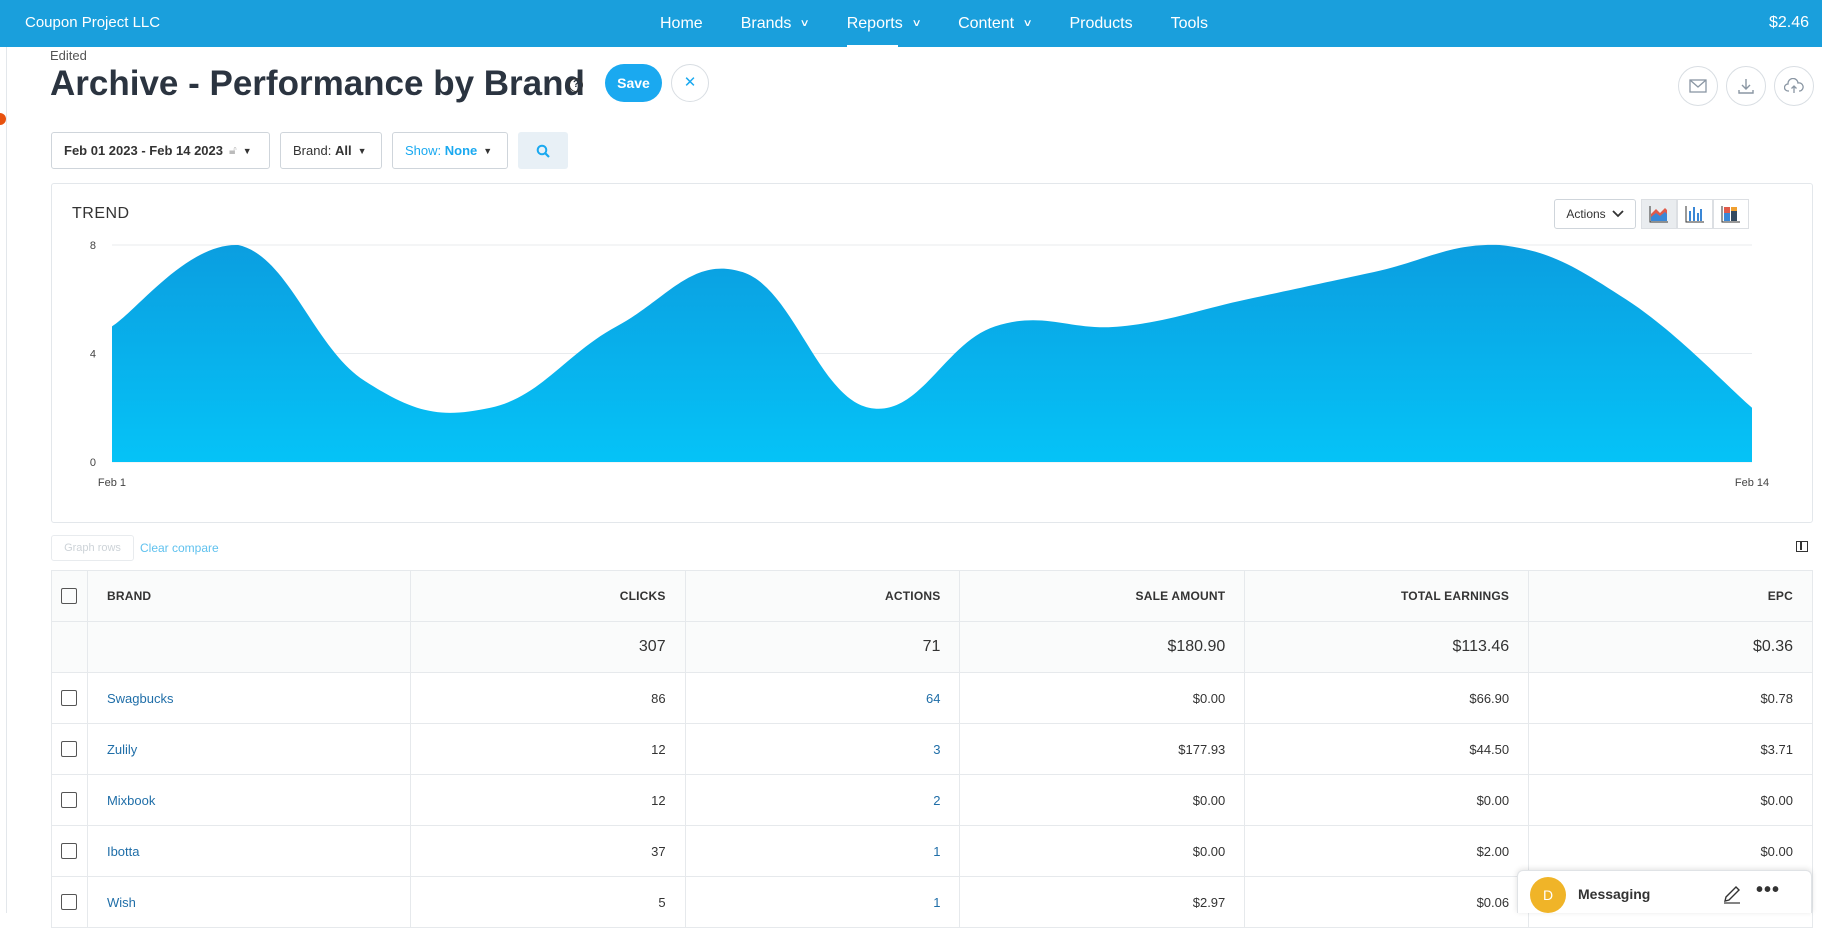 The width and height of the screenshot is (1822, 928). What do you see at coordinates (423, 150) in the screenshot?
I see `show-filter-label: Show:` at bounding box center [423, 150].